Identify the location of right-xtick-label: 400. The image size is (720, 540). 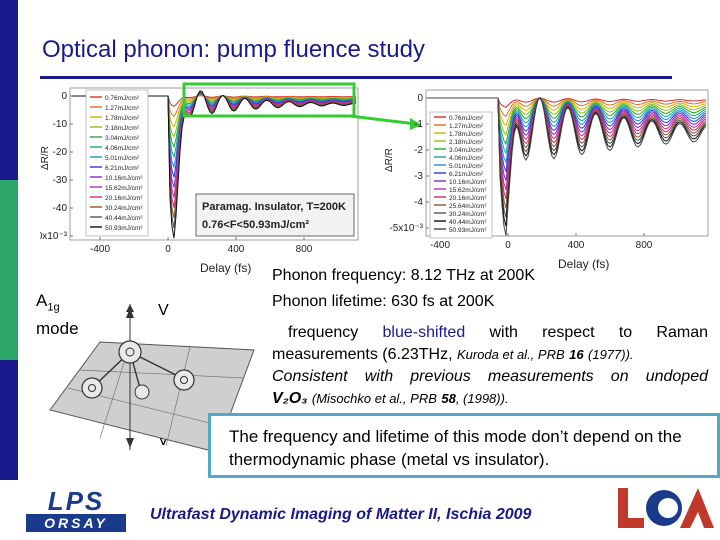
(576, 245).